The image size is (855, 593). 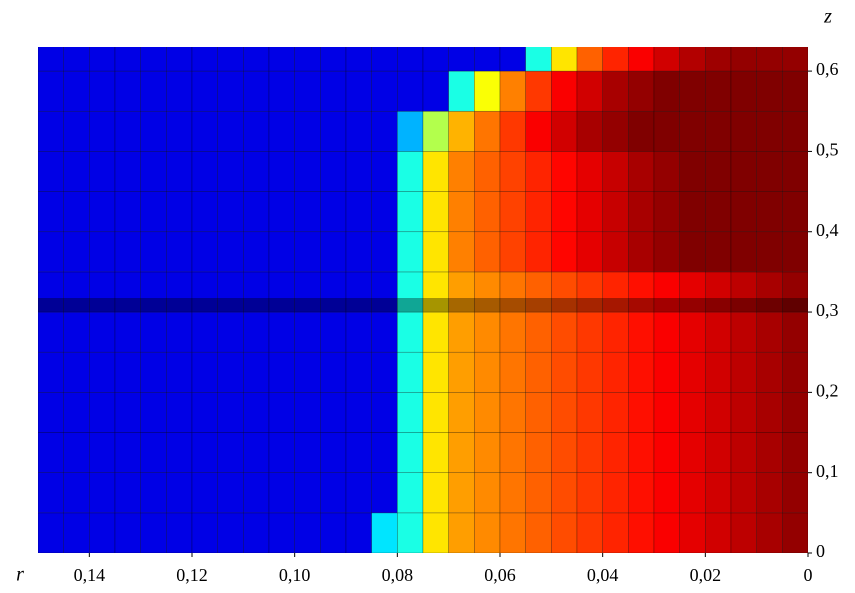 I want to click on y-tick-label: 0,3, so click(x=827, y=310).